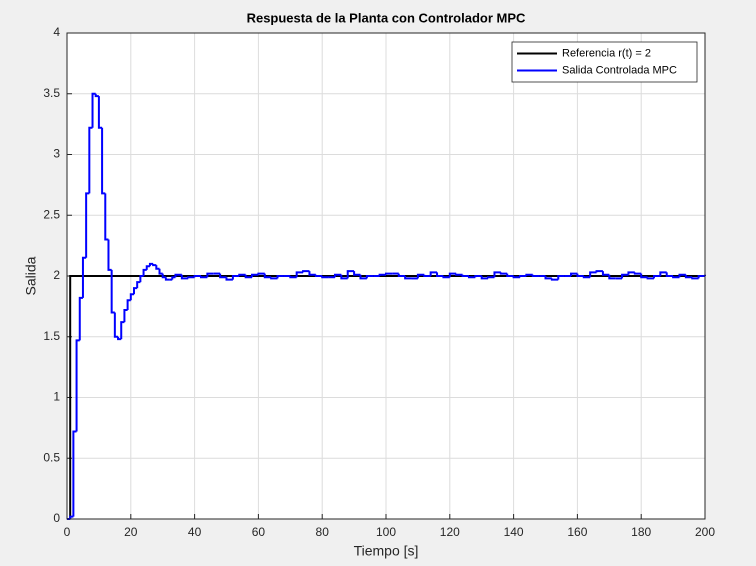  I want to click on x-tick-label: 140, so click(514, 532).